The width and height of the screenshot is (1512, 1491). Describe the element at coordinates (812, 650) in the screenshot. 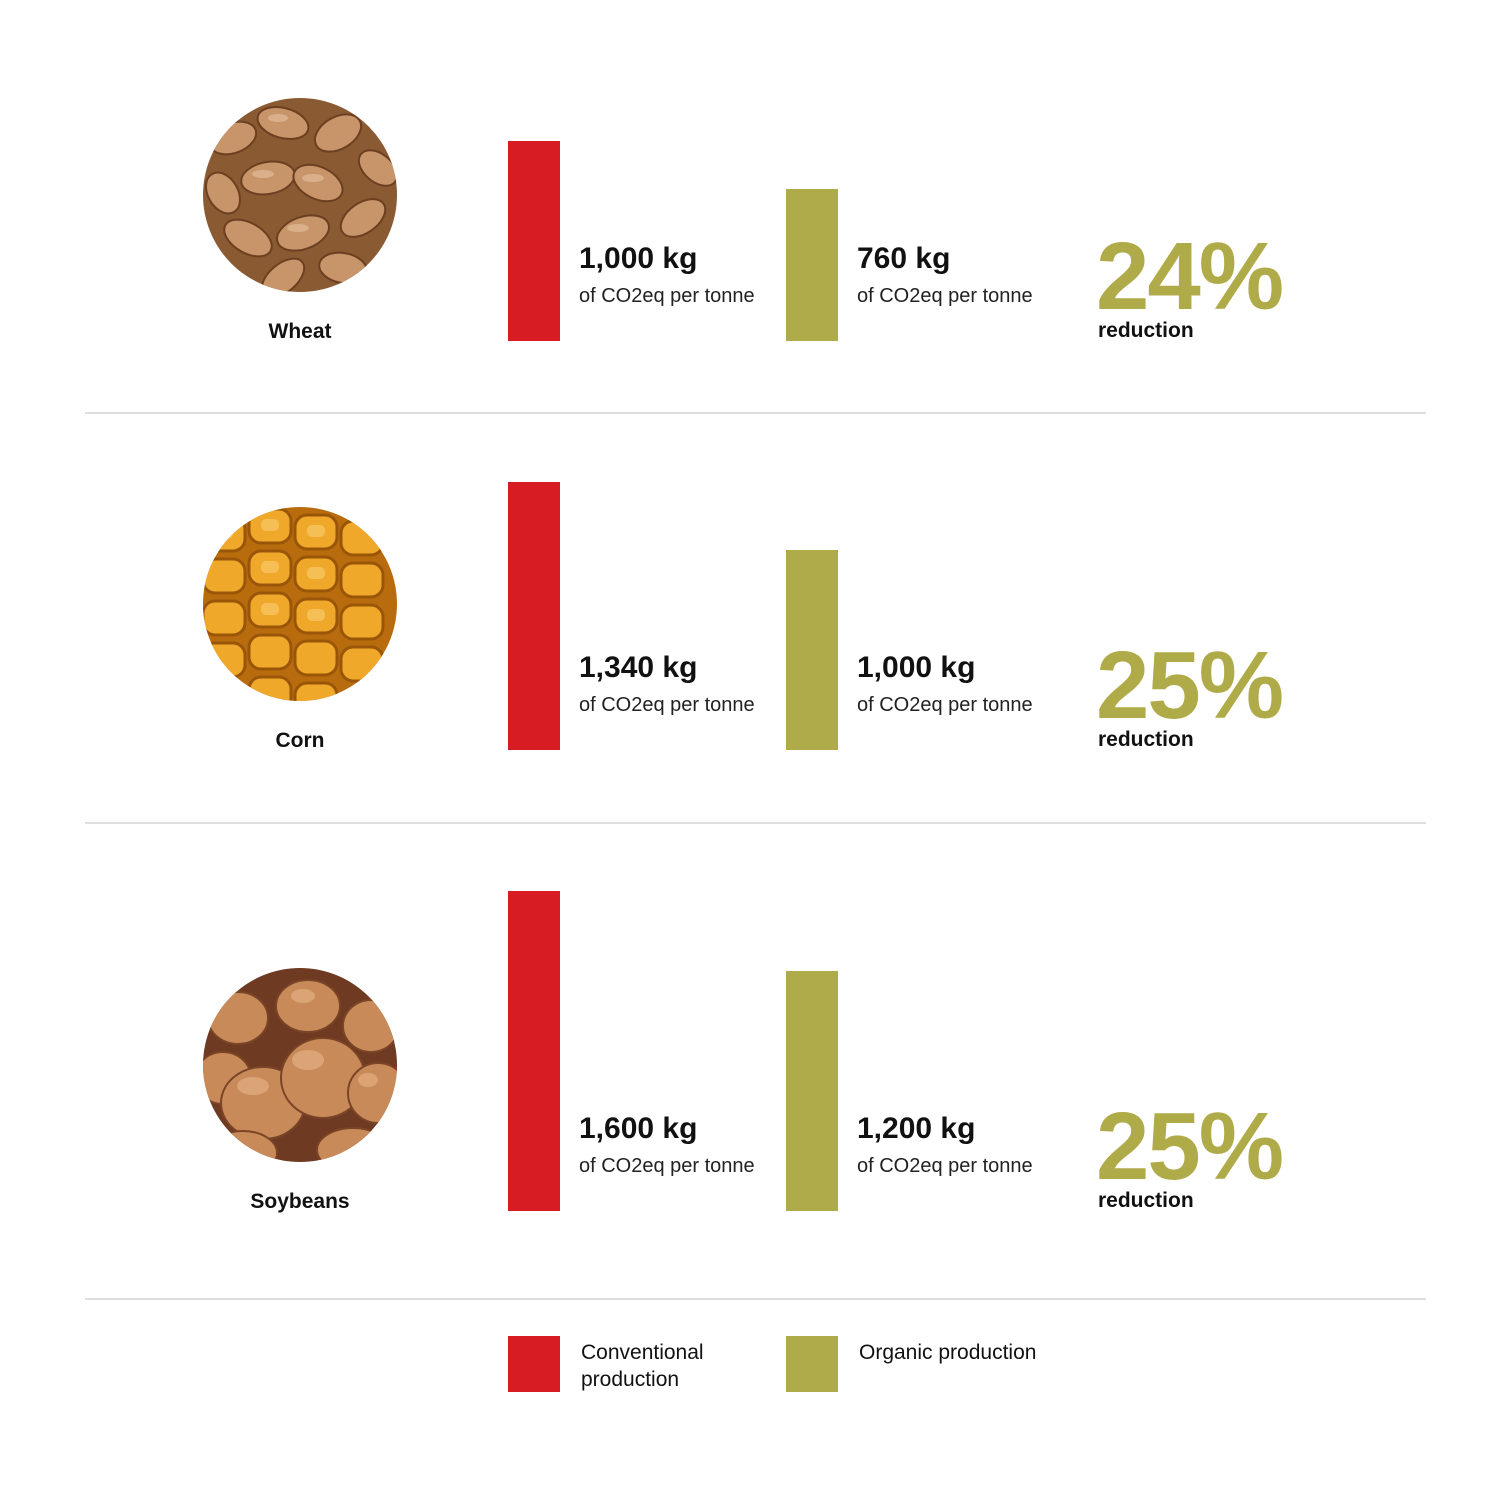

I see `bar-organic-corn` at that location.